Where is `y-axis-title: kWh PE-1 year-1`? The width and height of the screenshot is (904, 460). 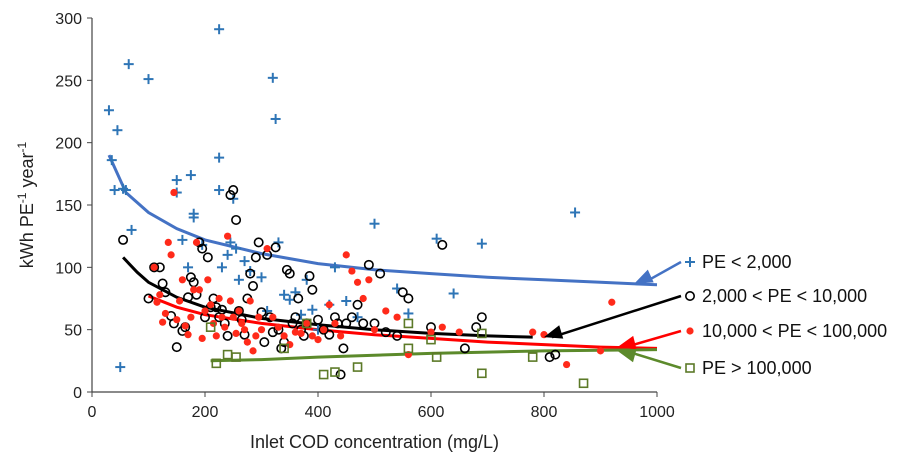 y-axis-title: kWh PE-1 year-1 is located at coordinates (26, 204).